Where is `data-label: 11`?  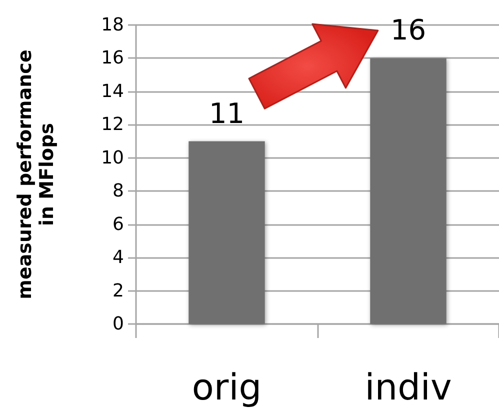 data-label: 11 is located at coordinates (226, 113).